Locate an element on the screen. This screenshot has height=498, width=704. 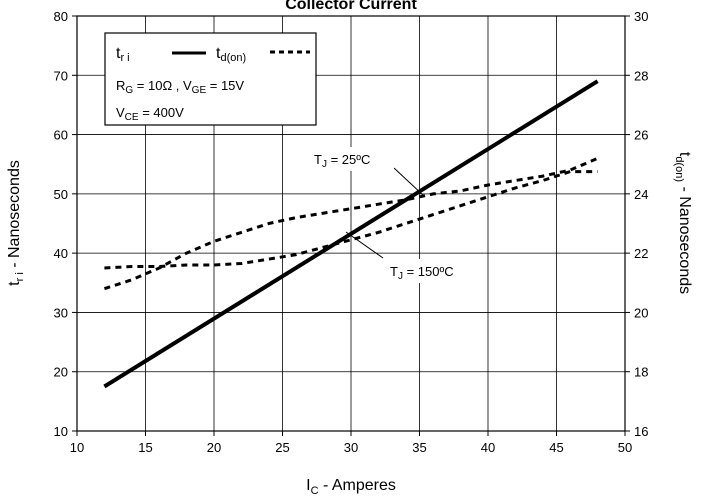
annotation-tj-150: TJ = 150ºC is located at coordinates (412, 257).